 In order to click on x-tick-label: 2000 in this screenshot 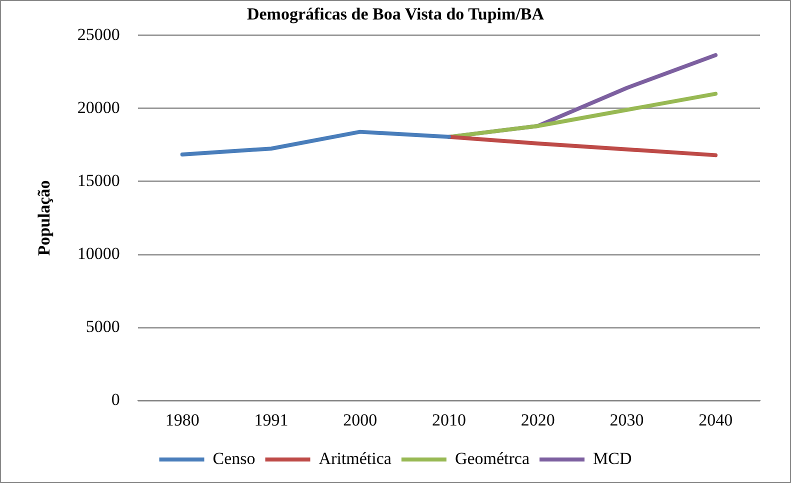, I will do `click(360, 420)`.